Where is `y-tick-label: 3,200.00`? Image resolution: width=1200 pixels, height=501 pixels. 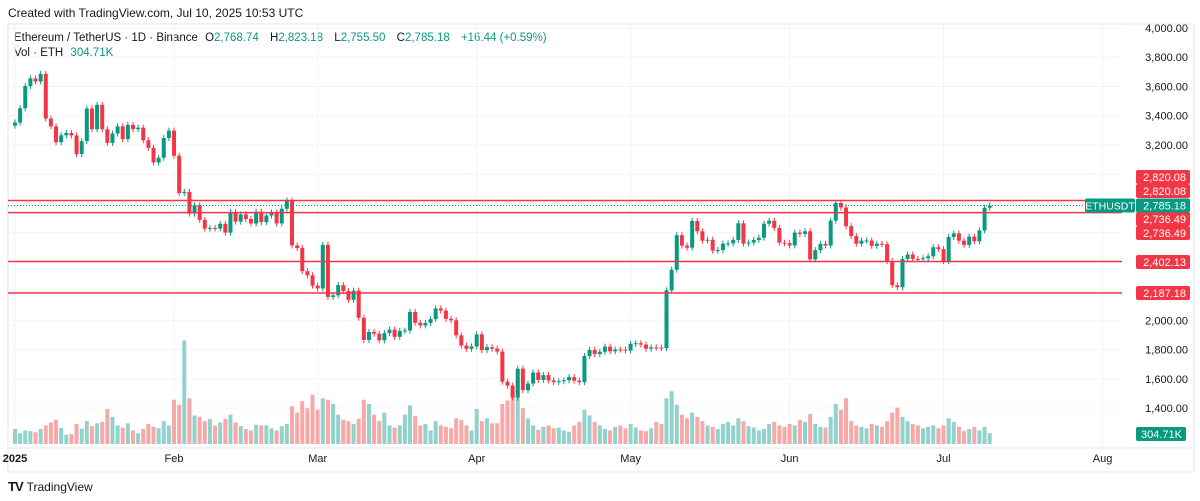 y-tick-label: 3,200.00 is located at coordinates (1166, 146).